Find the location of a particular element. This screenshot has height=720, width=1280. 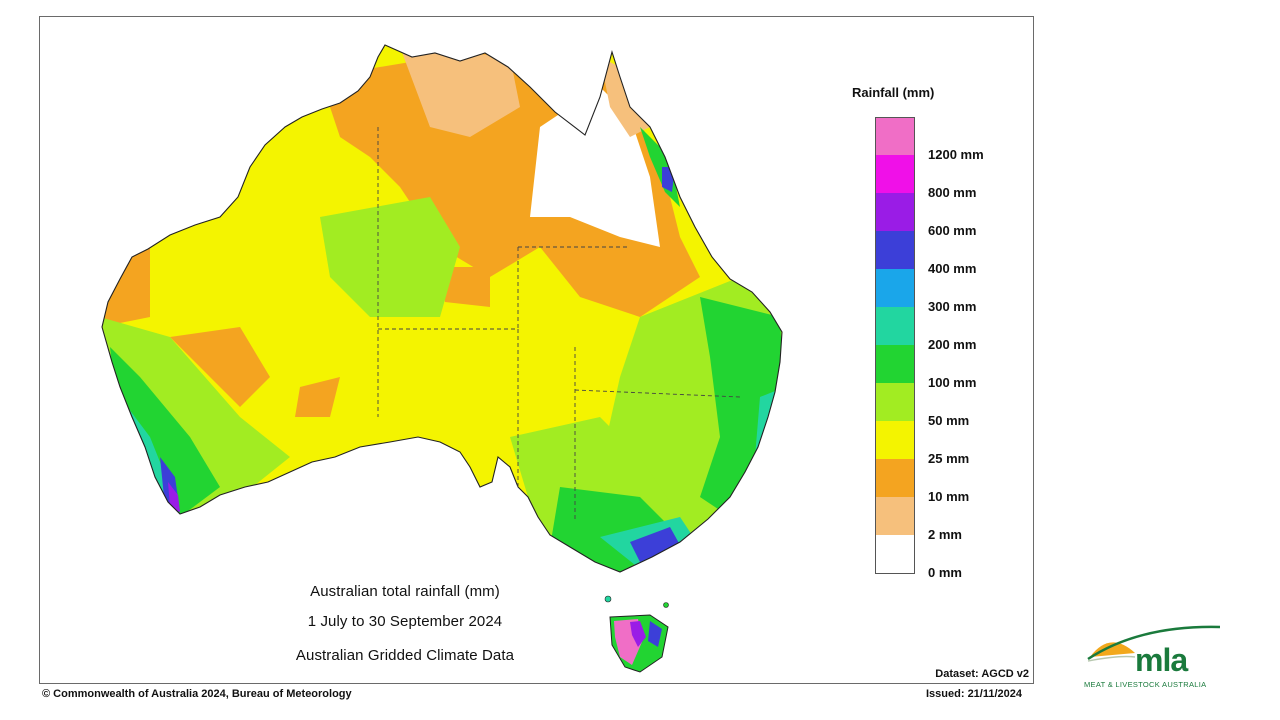

legend-label-6: 100 mm is located at coordinates (952, 382).